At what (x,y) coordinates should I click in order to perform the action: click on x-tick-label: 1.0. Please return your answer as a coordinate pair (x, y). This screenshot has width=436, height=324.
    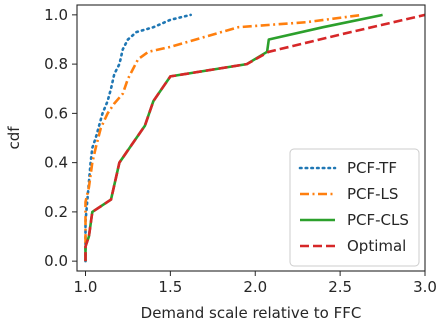
    Looking at the image, I should click on (86, 287).